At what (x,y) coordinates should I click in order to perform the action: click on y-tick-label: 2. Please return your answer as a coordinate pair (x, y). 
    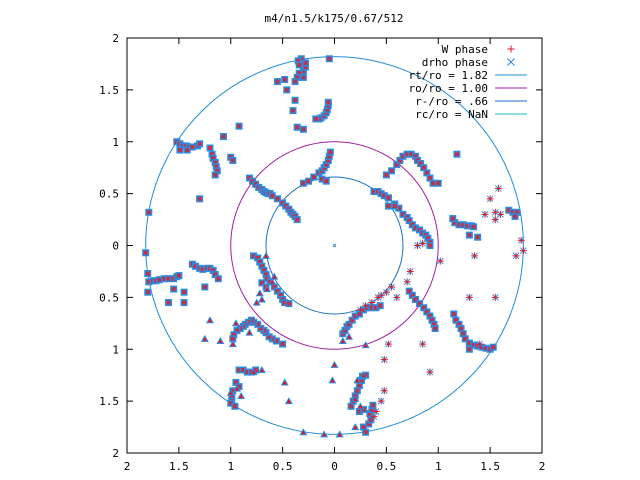
    Looking at the image, I should click on (115, 453).